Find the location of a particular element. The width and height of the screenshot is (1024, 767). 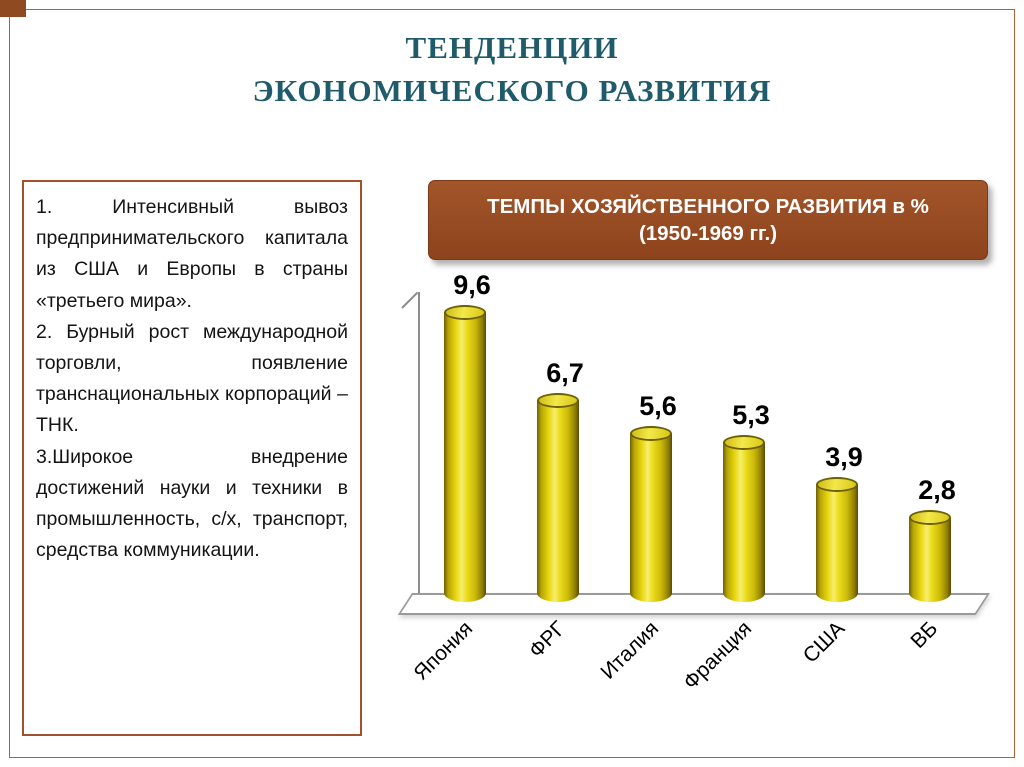

slide-title: ТЕНДЕНЦИИ ЭКОНОМИЧЕСКОГО РАЗВИТИЯ is located at coordinates (512, 69).